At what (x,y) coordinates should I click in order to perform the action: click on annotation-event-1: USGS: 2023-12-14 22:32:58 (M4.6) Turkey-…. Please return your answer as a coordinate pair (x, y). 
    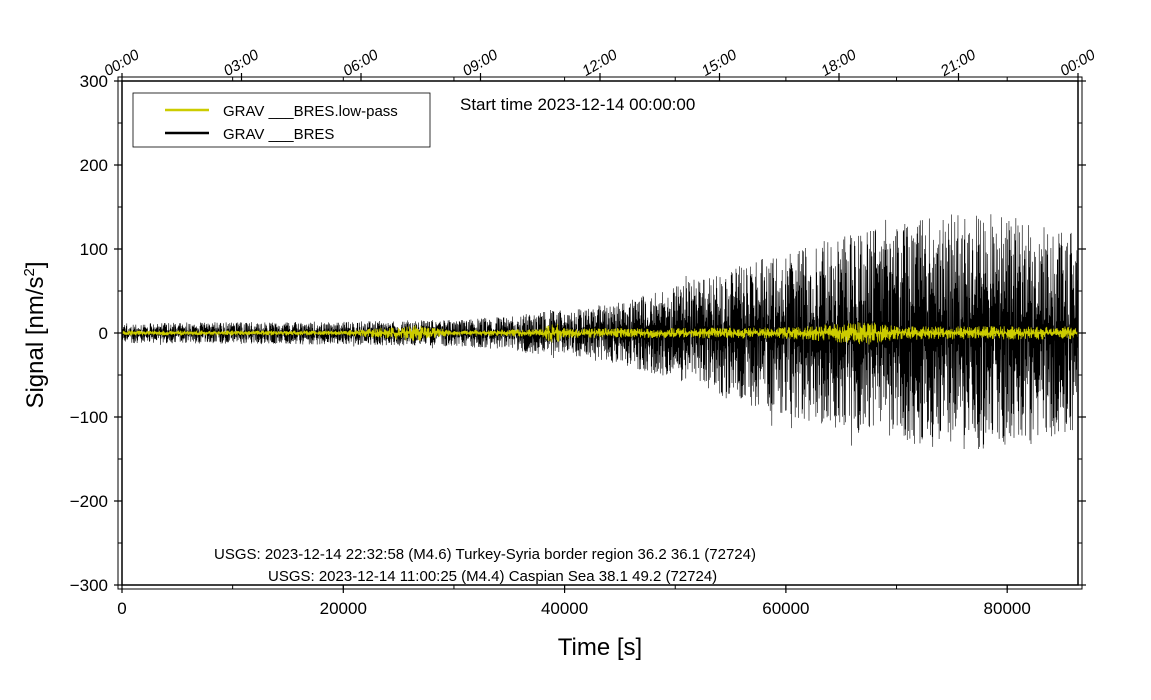
    Looking at the image, I should click on (485, 554).